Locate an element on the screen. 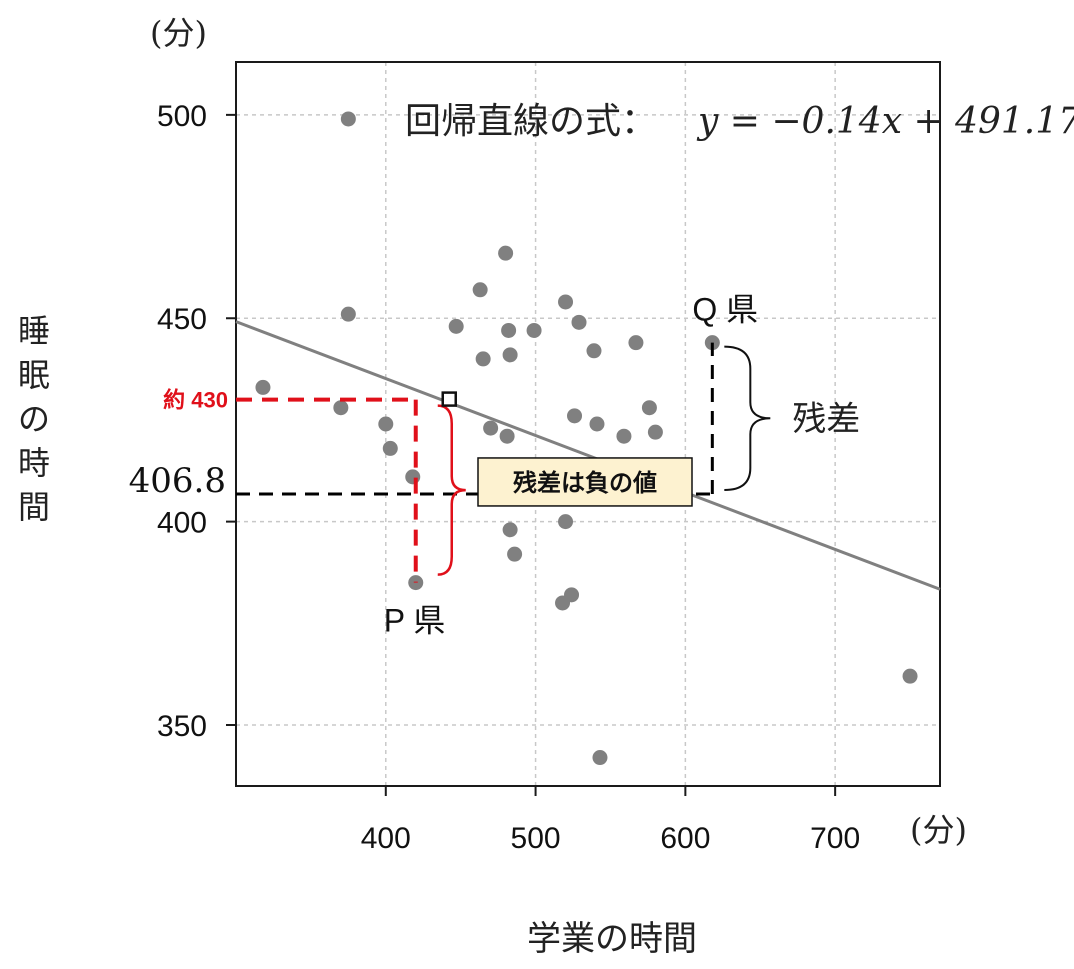 This screenshot has width=1074, height=969. x-tick-label: 700 is located at coordinates (835, 838).